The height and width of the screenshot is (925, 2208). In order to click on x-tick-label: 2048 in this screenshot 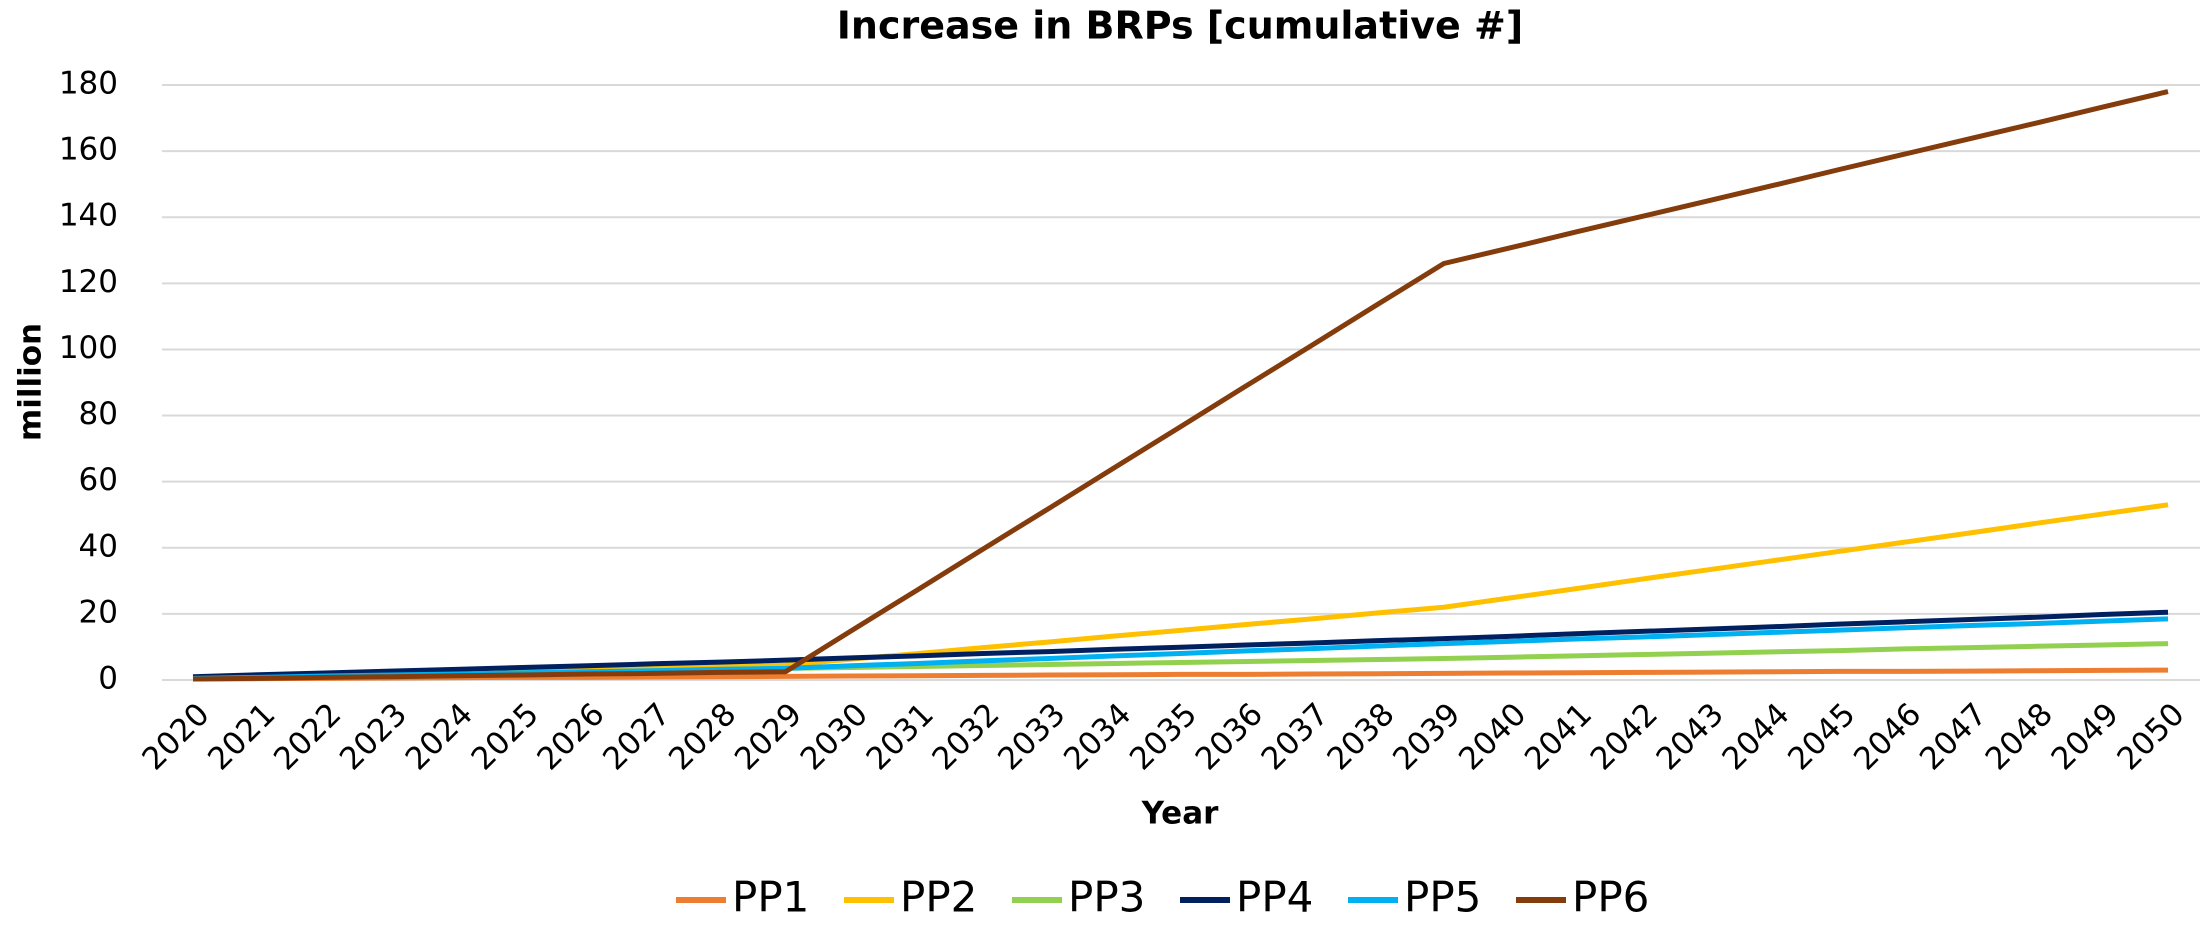, I will do `click(2019, 736)`.